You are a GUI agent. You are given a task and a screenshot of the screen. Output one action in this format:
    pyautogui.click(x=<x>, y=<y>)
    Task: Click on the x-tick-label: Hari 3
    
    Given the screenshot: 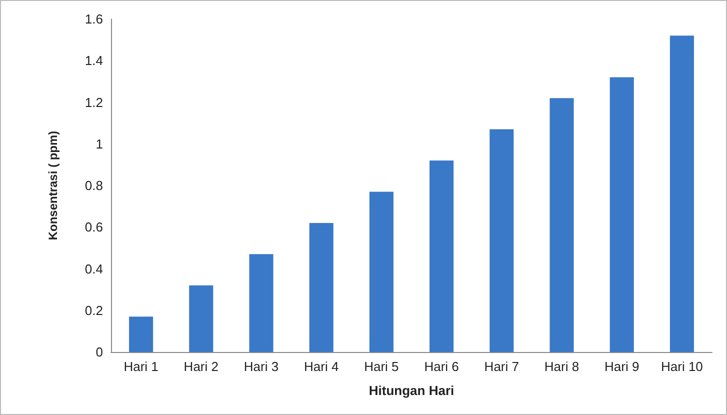 What is the action you would take?
    pyautogui.click(x=261, y=366)
    